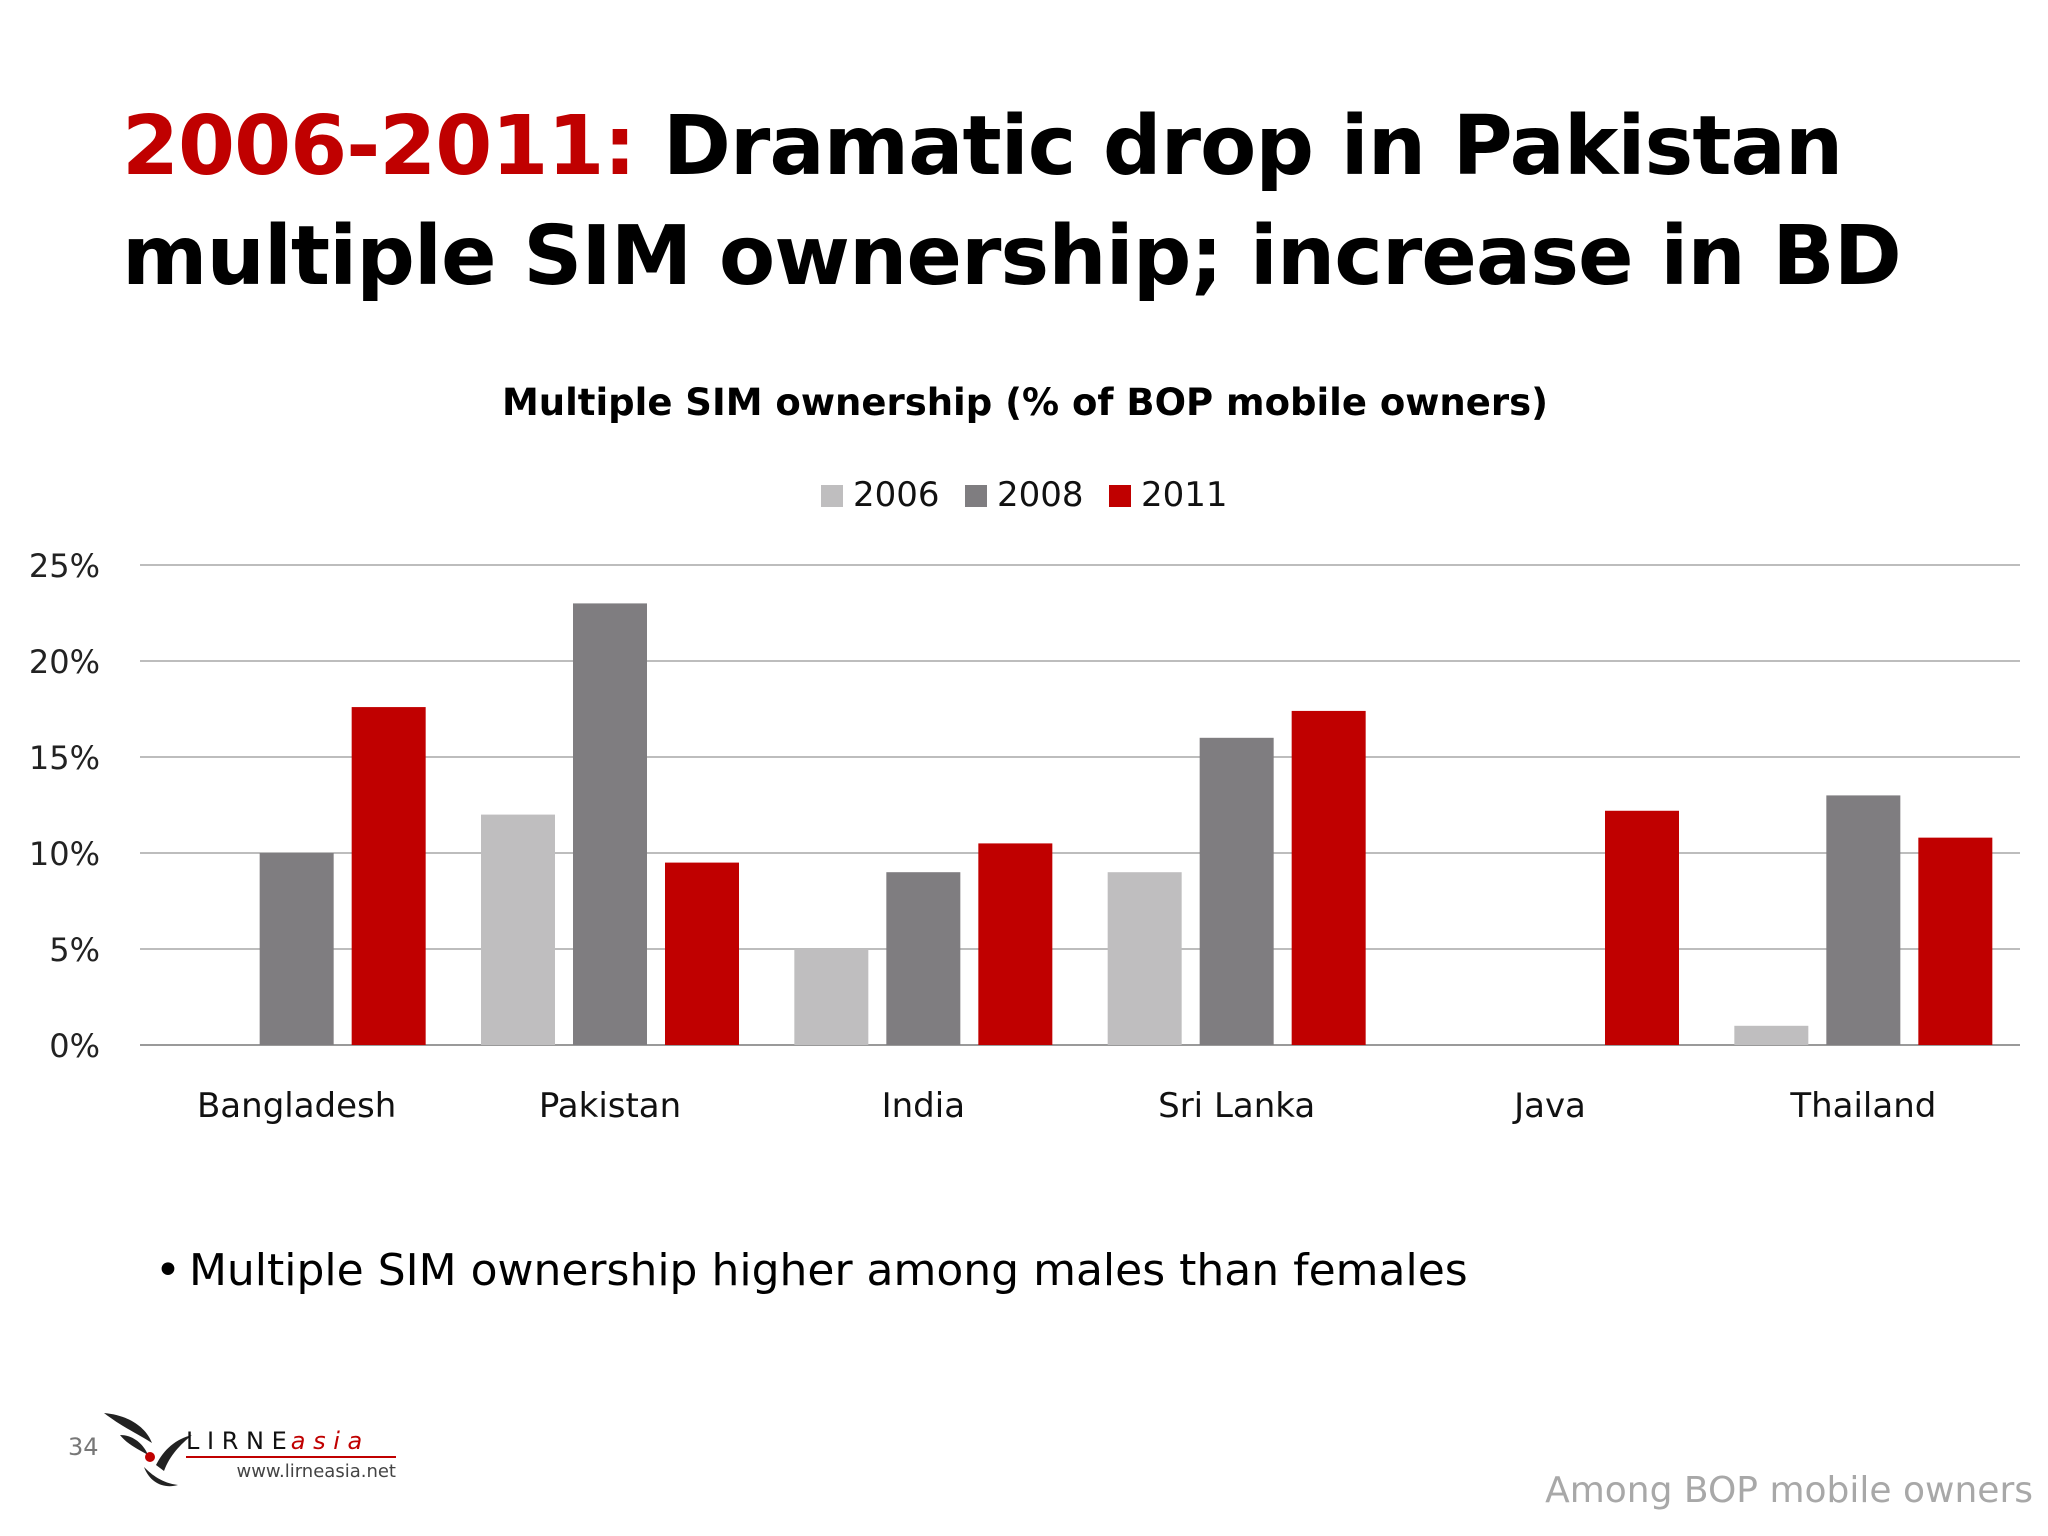 This screenshot has width=2048, height=1536. I want to click on legend-swatch-2006, so click(832, 496).